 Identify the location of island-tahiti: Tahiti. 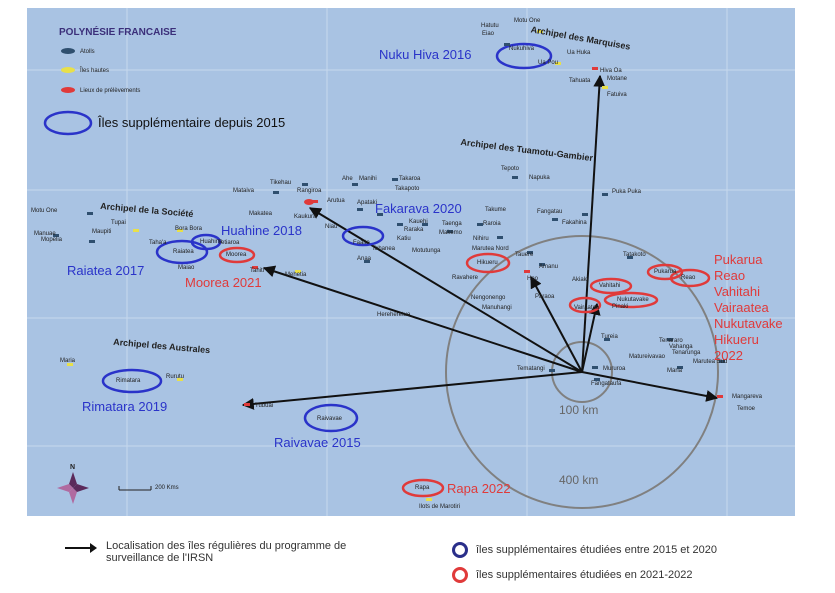
(257, 271).